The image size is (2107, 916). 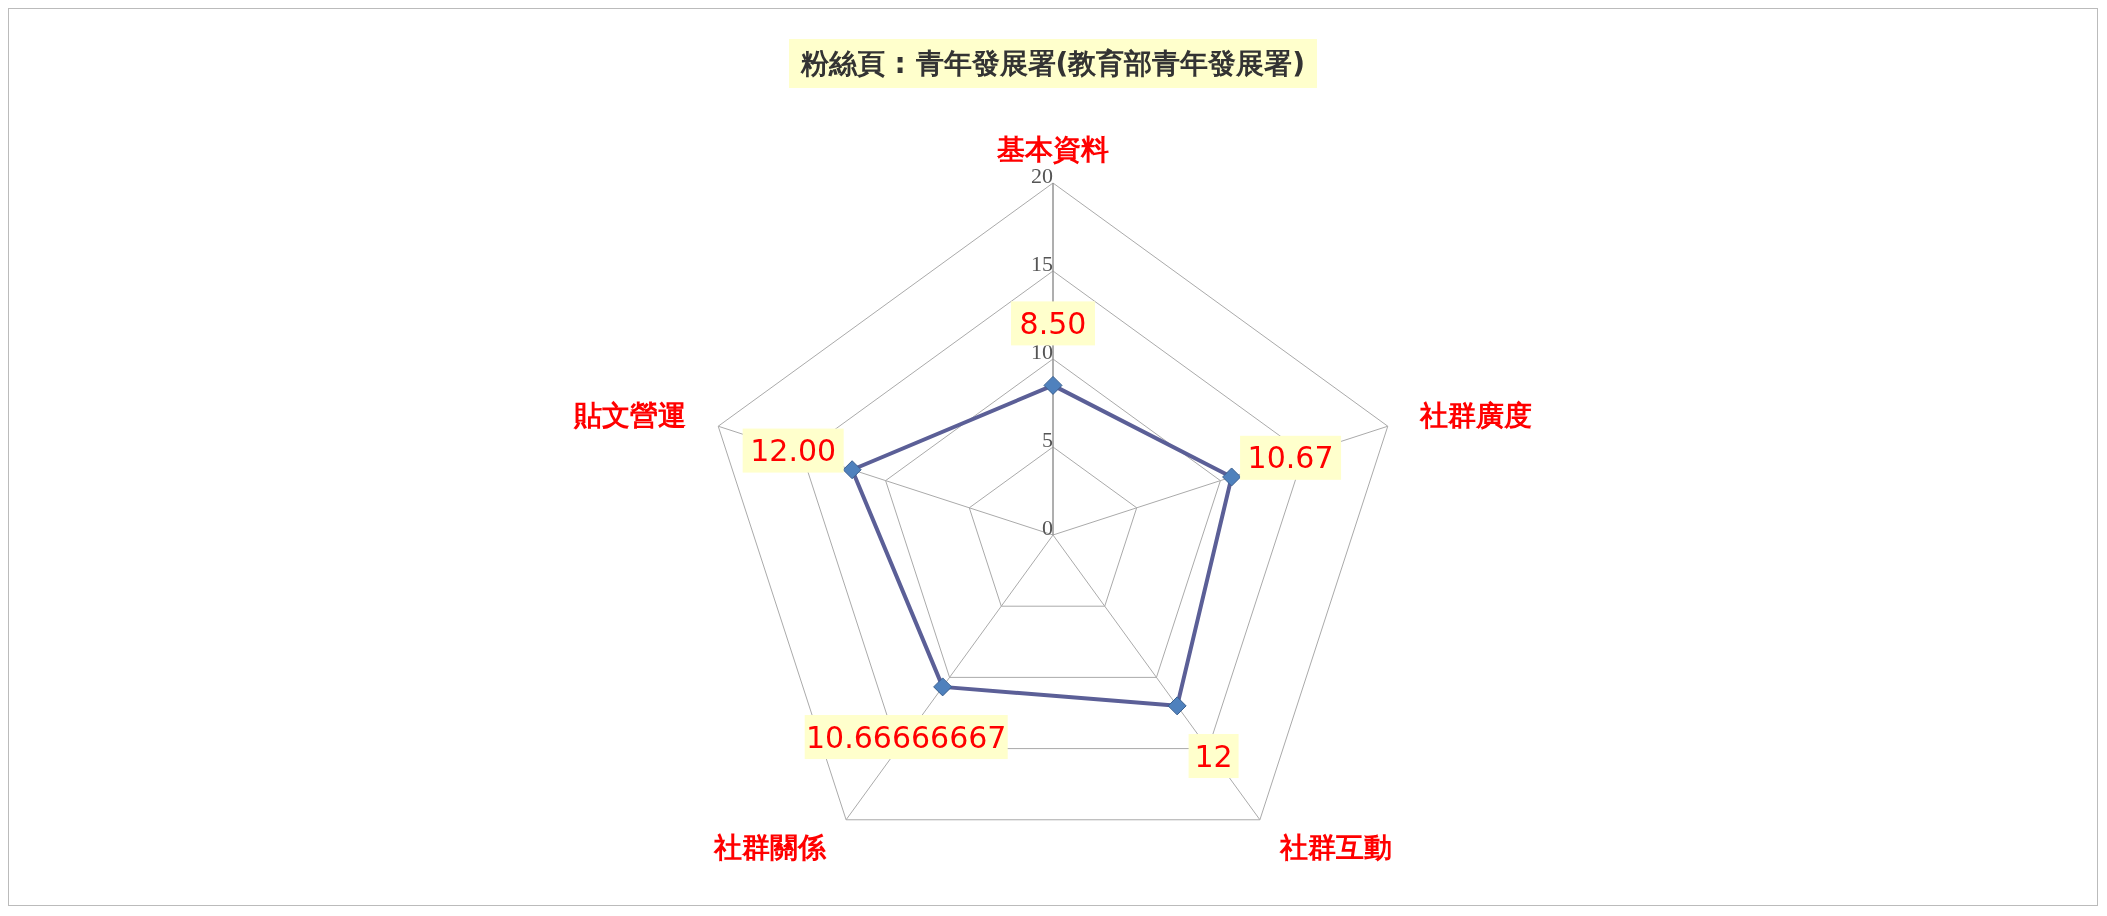 What do you see at coordinates (906, 737) in the screenshot?
I see `data-label: 10.66666667` at bounding box center [906, 737].